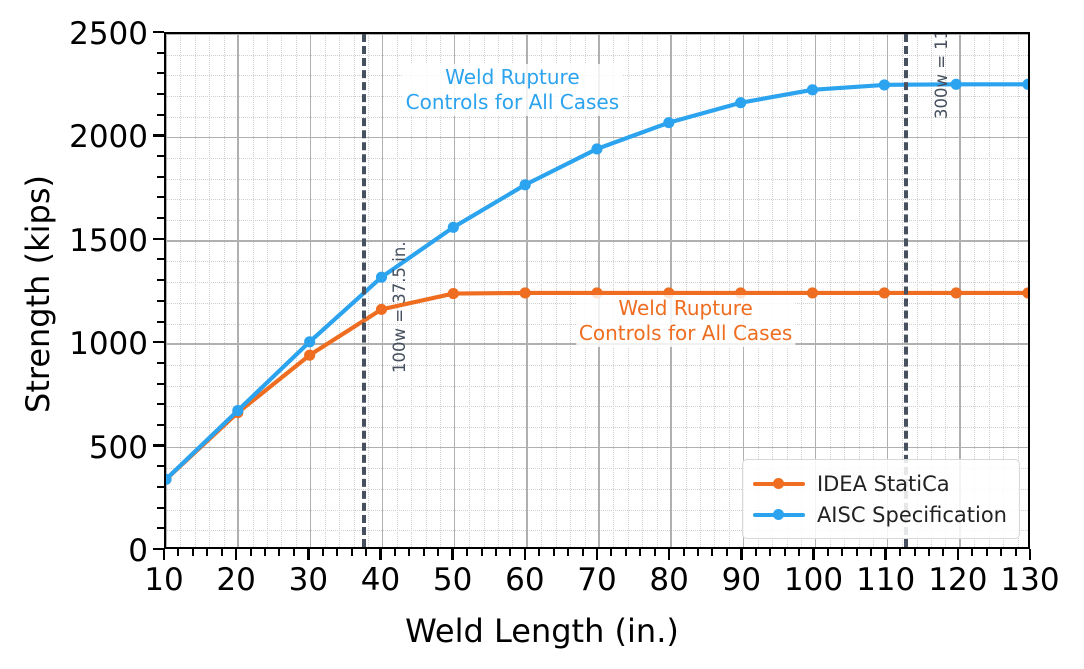 The width and height of the screenshot is (1084, 669). I want to click on legend: IDEA StatiCa AISC Specification, so click(880, 499).